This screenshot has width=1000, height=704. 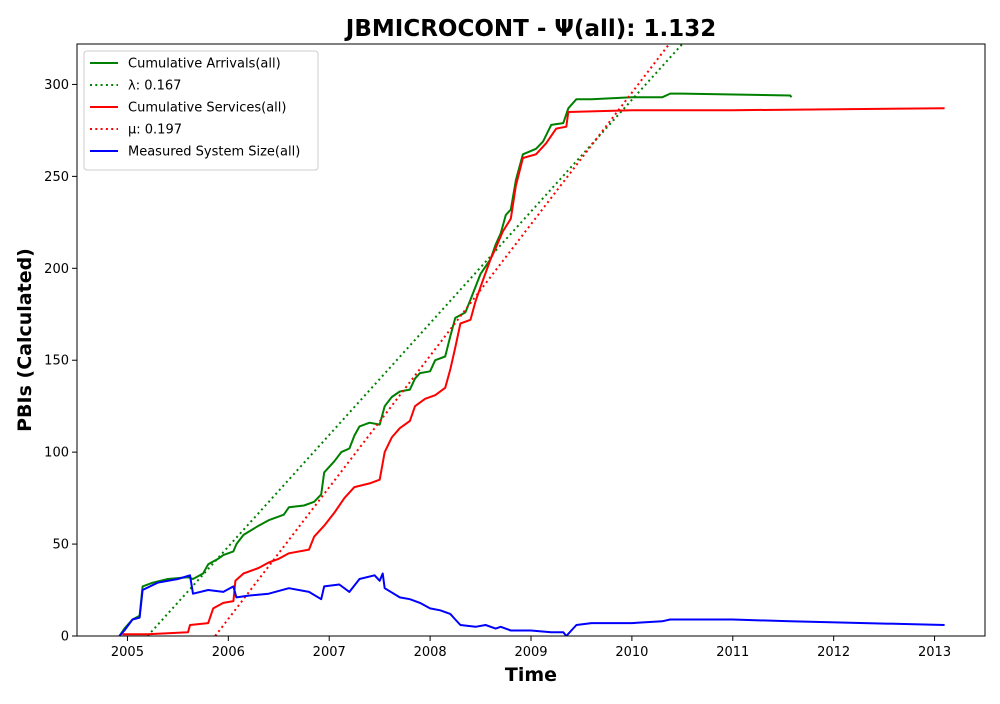 I want to click on y-tick-label: 200, so click(x=56, y=269).